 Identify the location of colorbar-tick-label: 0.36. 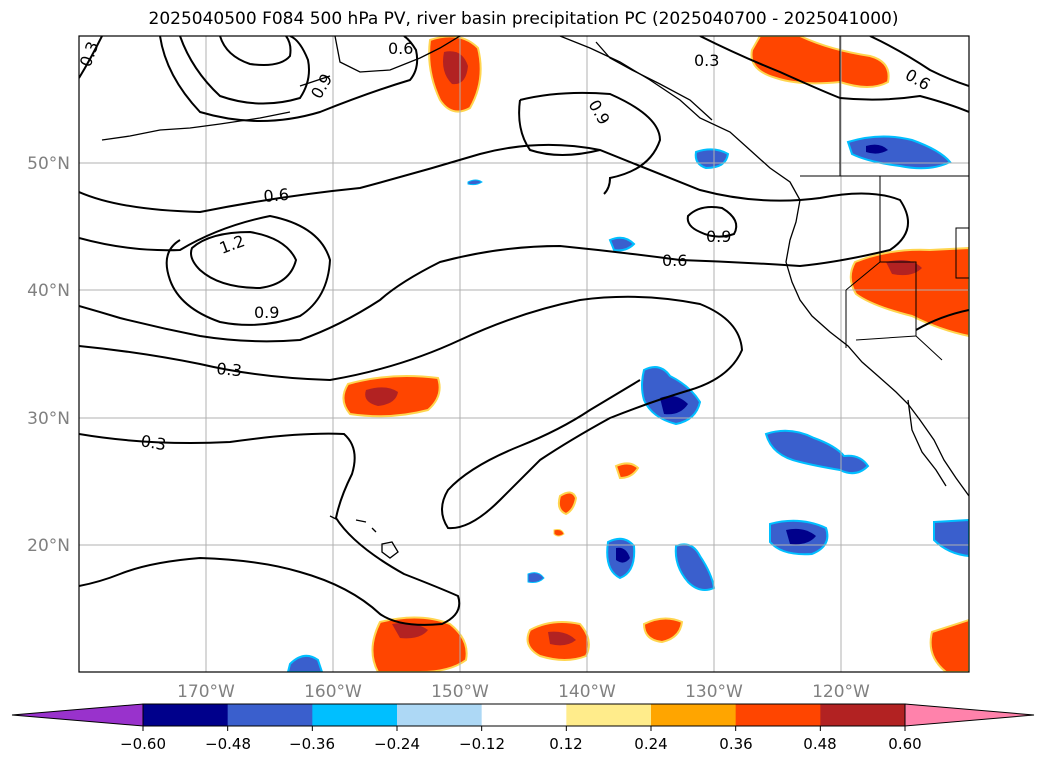
(735, 744).